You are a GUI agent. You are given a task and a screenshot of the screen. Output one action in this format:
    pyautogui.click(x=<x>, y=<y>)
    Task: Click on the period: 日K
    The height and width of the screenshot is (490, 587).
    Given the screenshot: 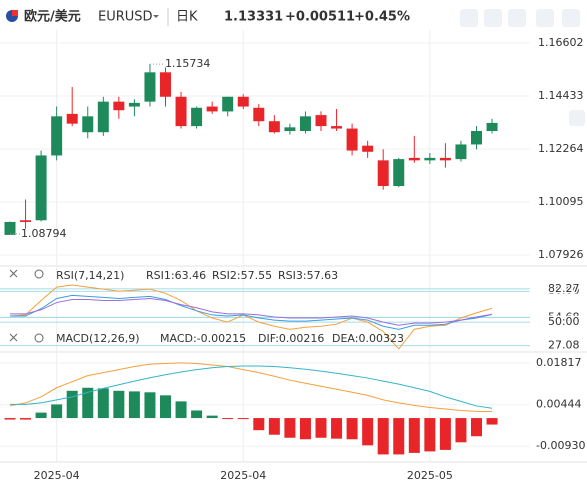 What is the action you would take?
    pyautogui.click(x=187, y=17)
    